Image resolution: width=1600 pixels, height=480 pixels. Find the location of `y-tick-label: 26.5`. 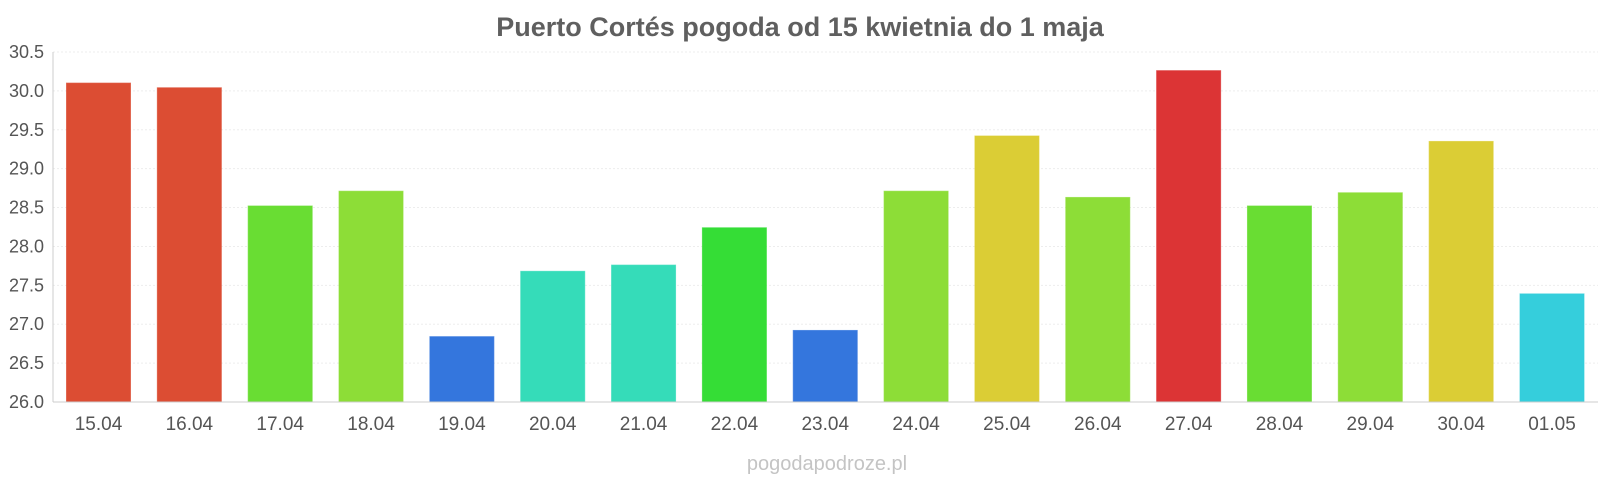

y-tick-label: 26.5 is located at coordinates (26, 363).